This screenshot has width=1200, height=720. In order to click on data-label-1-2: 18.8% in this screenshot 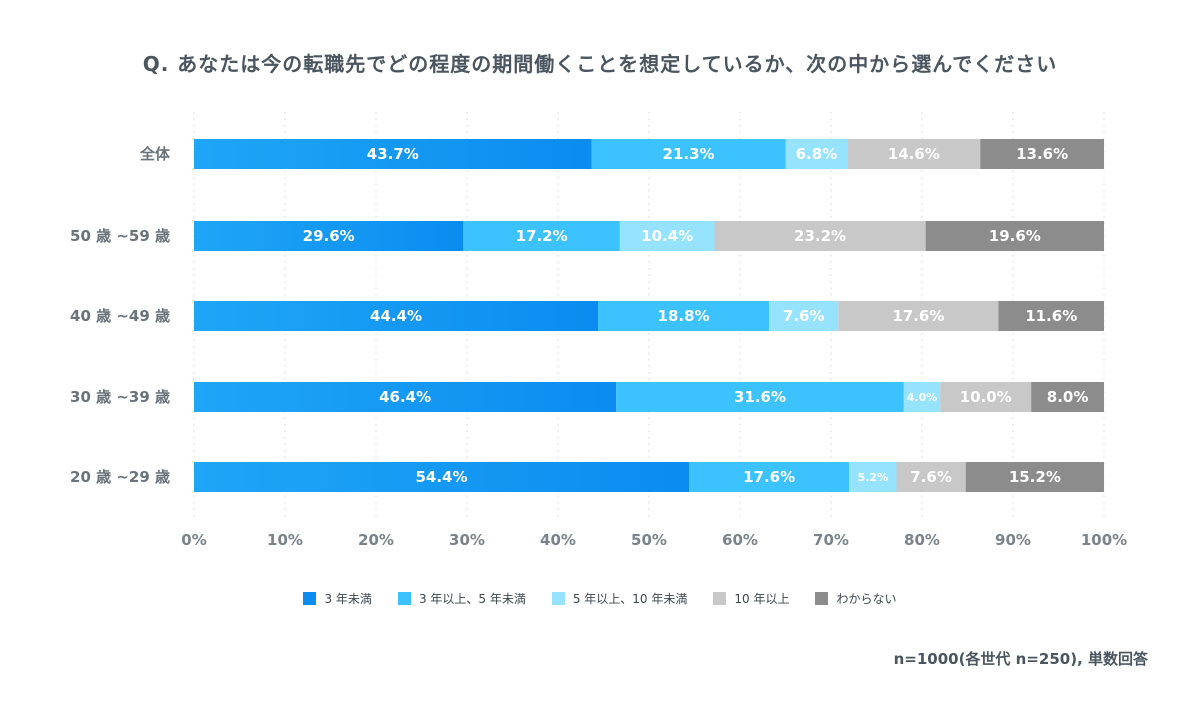, I will do `click(684, 316)`.